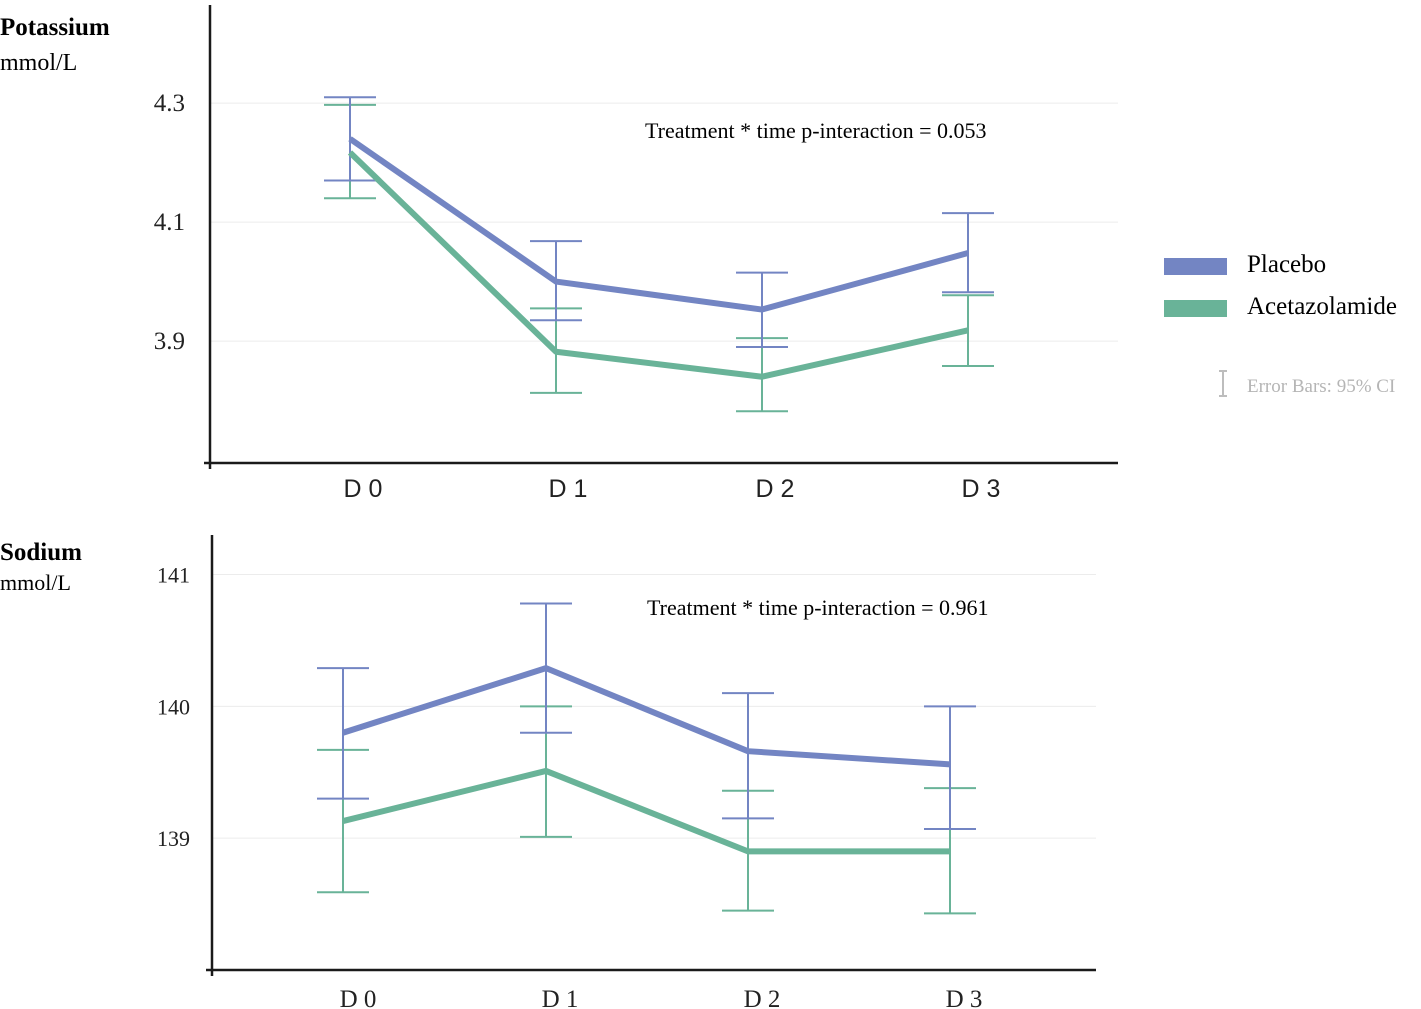 The height and width of the screenshot is (1009, 1421). What do you see at coordinates (818, 607) in the screenshot?
I see `sodium-p-annotation: Treatment * time p-interaction = 0.961` at bounding box center [818, 607].